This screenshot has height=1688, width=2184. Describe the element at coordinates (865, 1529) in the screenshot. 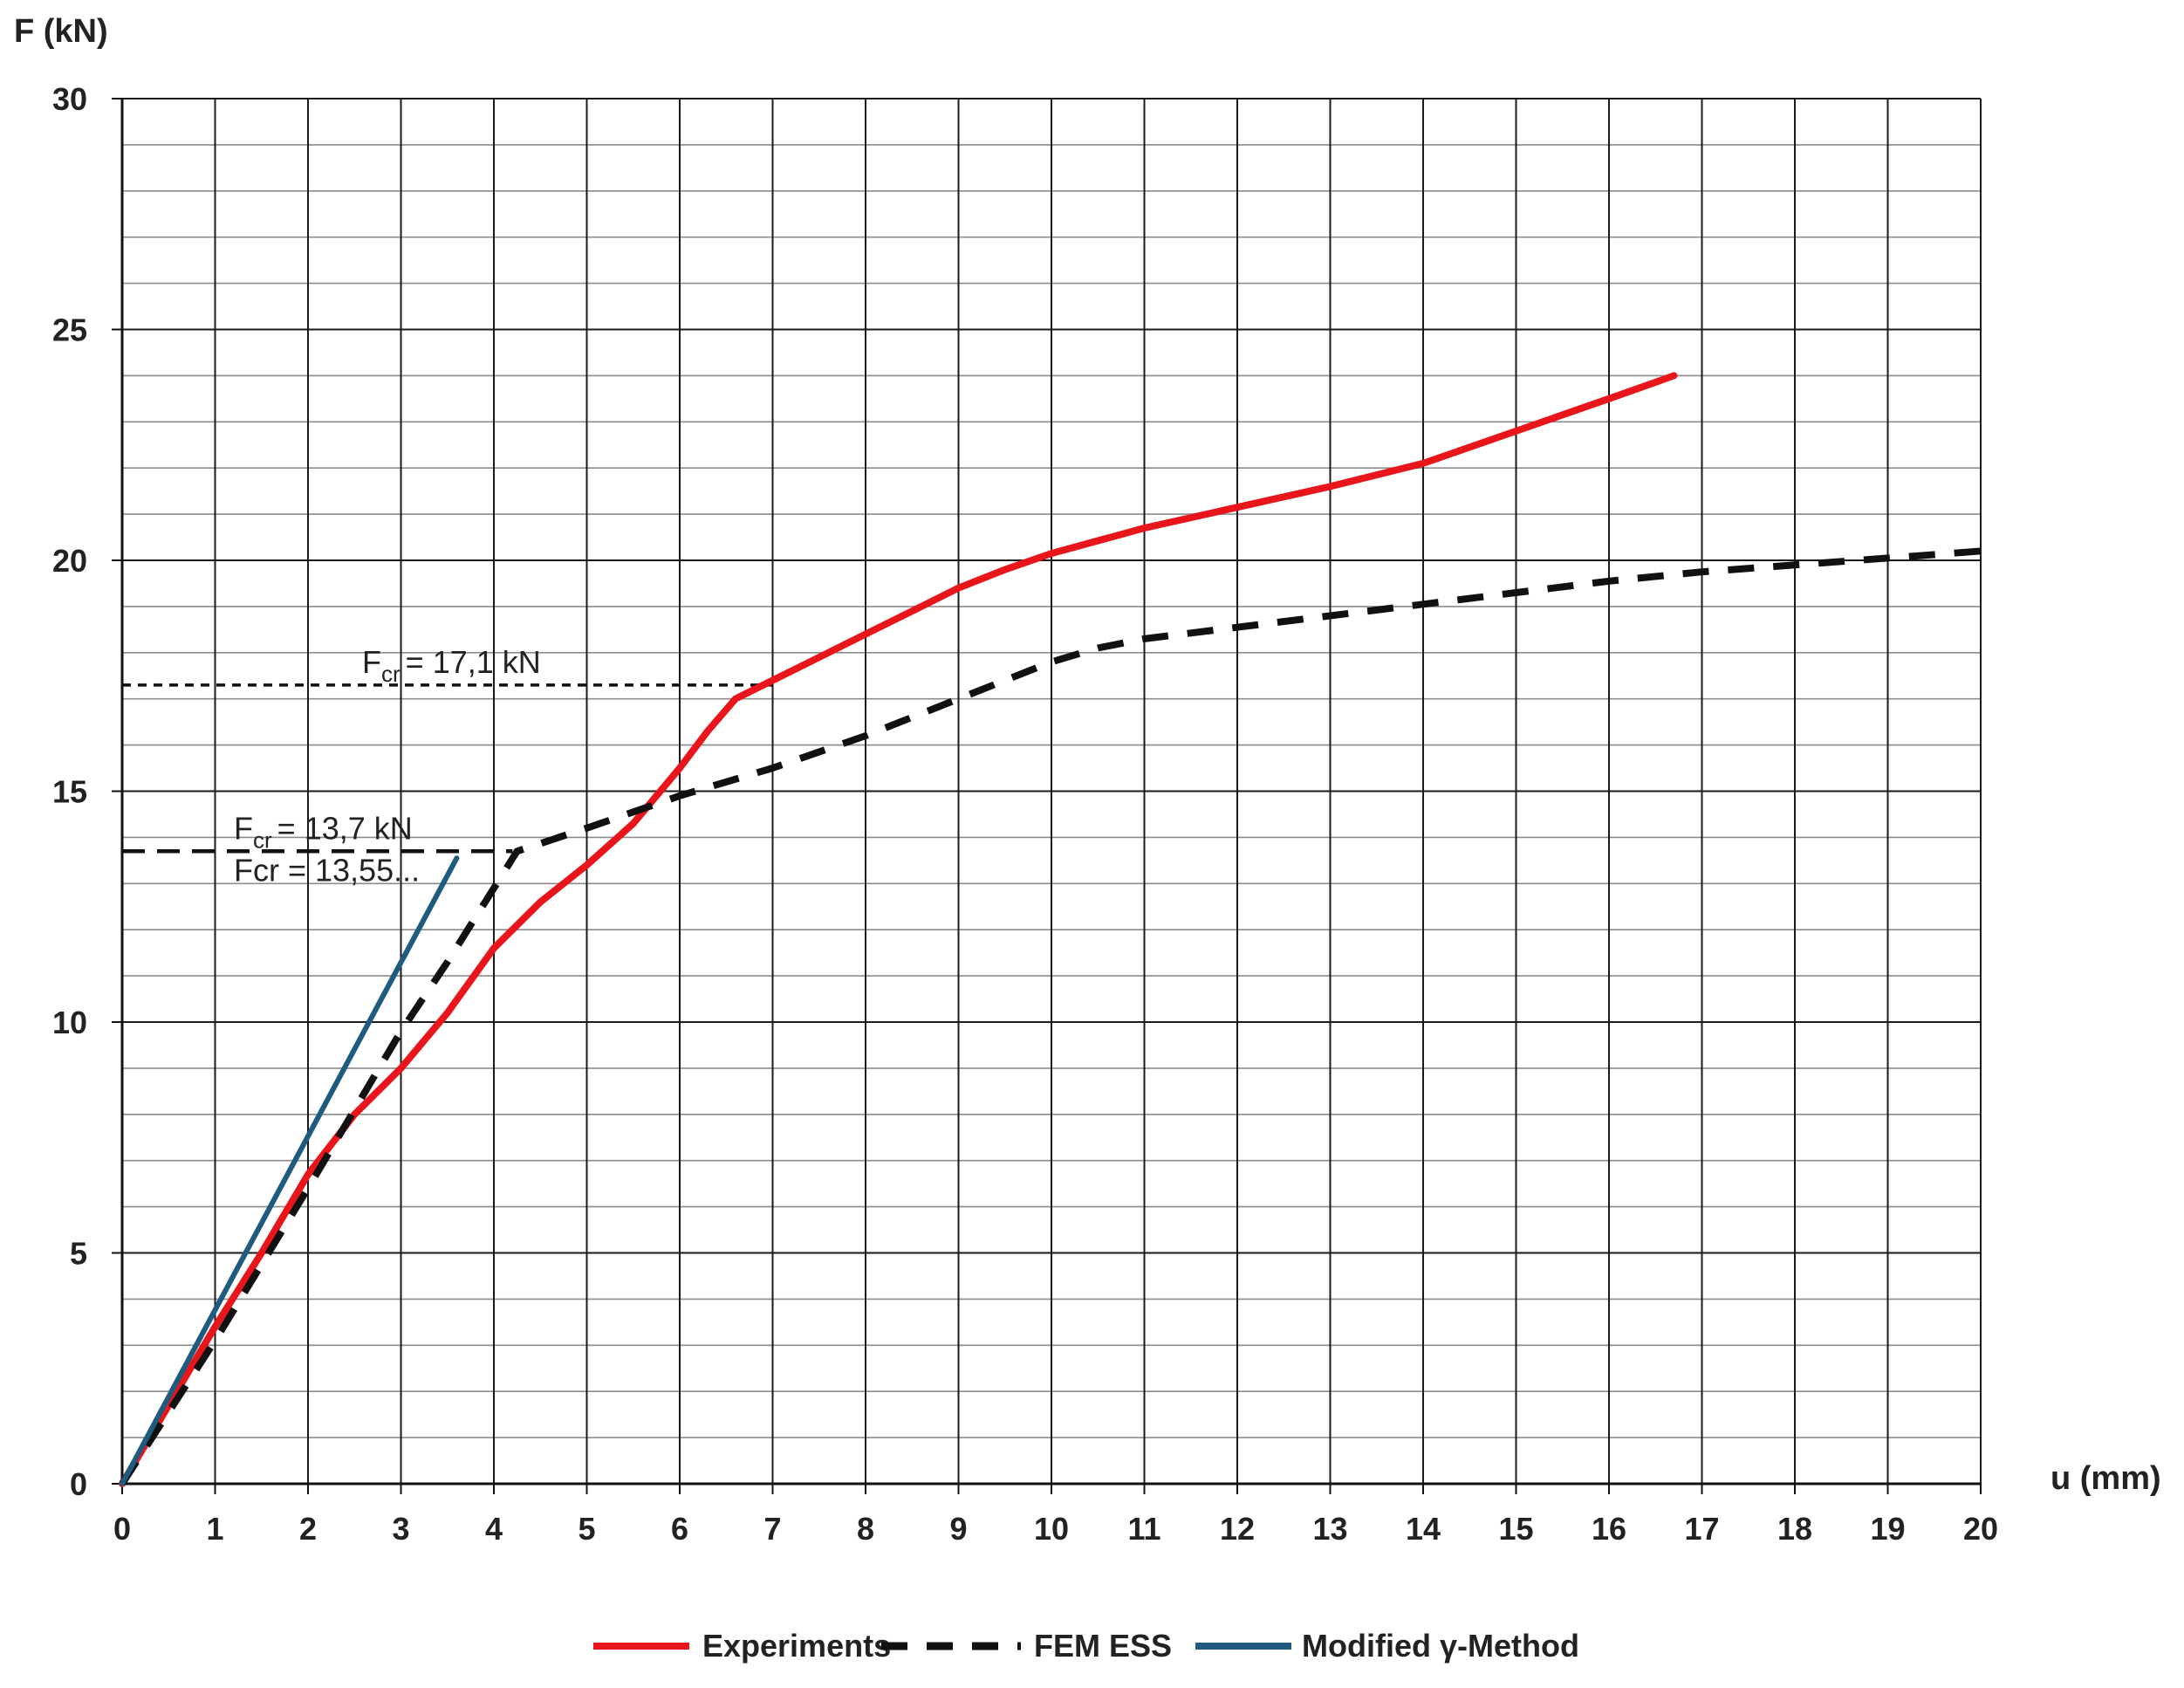

I see `x-tick-label: 8` at that location.